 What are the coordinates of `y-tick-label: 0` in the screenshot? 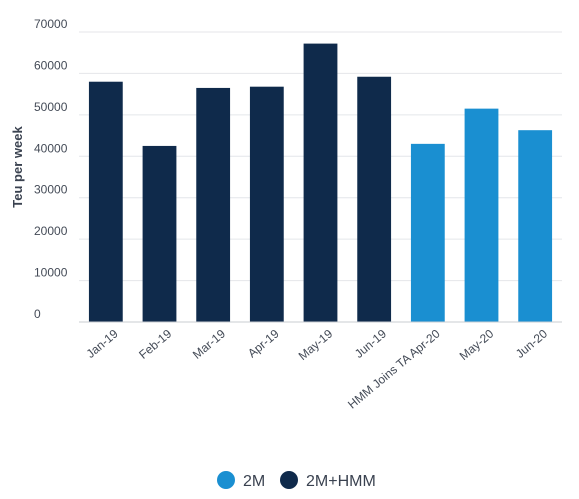 It's located at (37, 314).